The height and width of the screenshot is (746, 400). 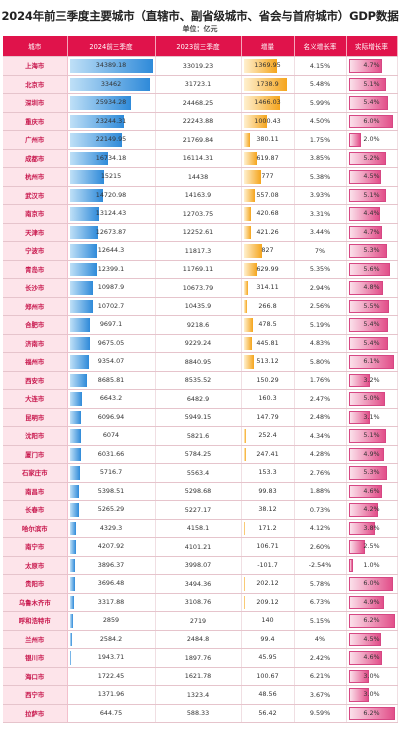 I want to click on increase-cell: 478.5, so click(x=268, y=325).